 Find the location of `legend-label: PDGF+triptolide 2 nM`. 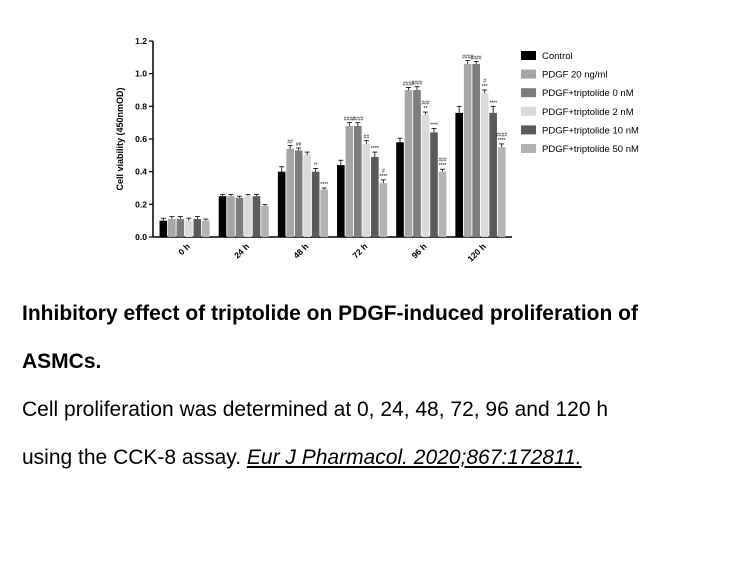

legend-label: PDGF+triptolide 2 nM is located at coordinates (588, 112).